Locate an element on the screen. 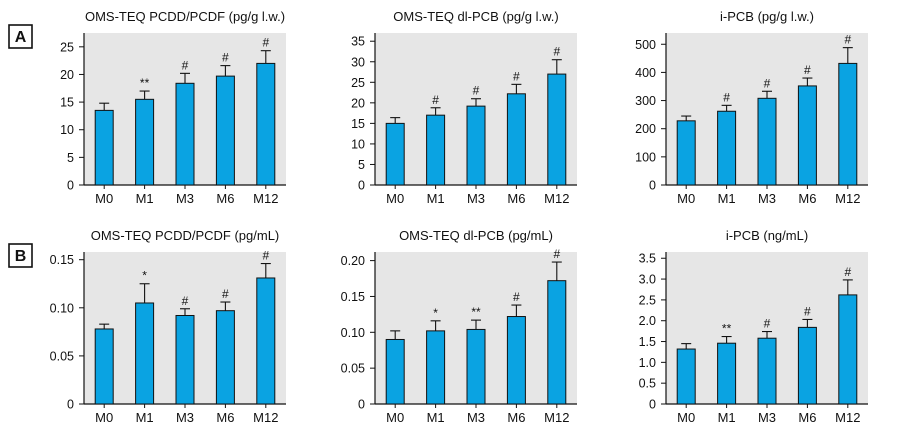  y-tick-label: 400 is located at coordinates (645, 73).